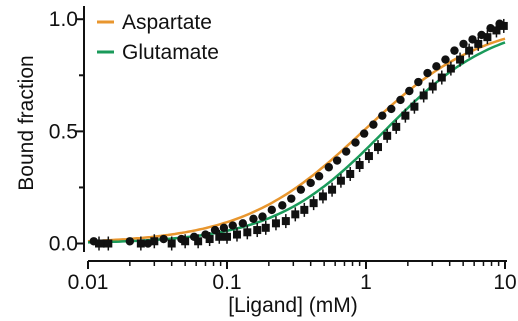 This screenshot has height=321, width=518. I want to click on x-tick-label: 0.1, so click(226, 282).